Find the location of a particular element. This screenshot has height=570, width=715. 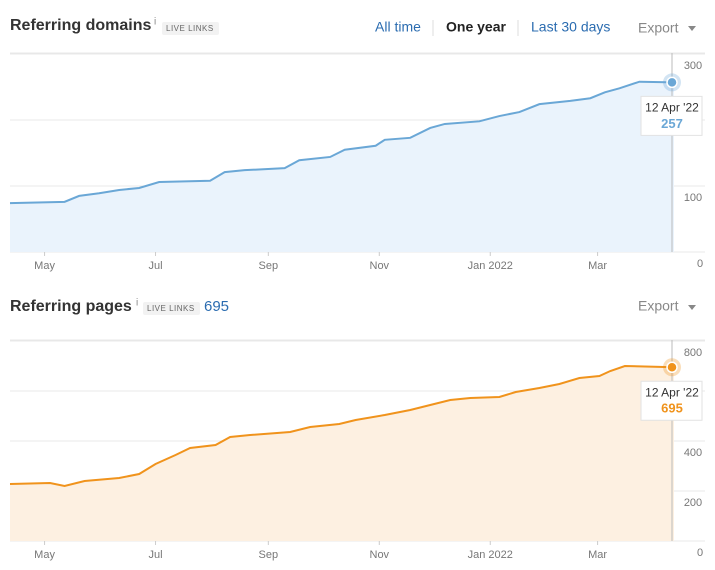

y-tick-label: 800 is located at coordinates (693, 353).